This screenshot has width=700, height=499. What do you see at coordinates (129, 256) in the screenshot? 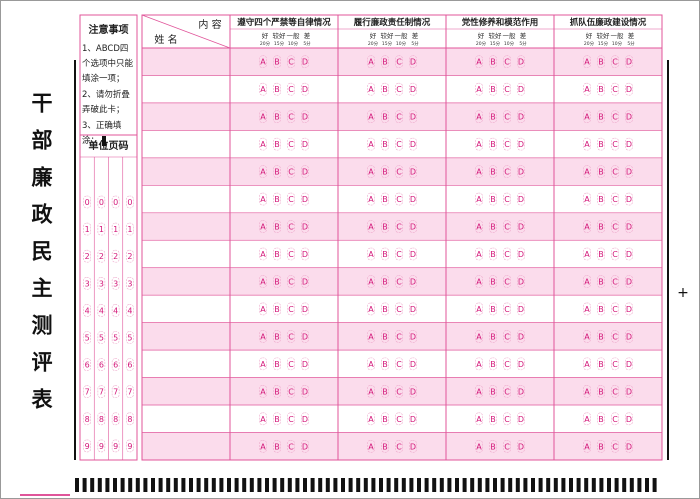
I see `code-digit: 2` at bounding box center [129, 256].